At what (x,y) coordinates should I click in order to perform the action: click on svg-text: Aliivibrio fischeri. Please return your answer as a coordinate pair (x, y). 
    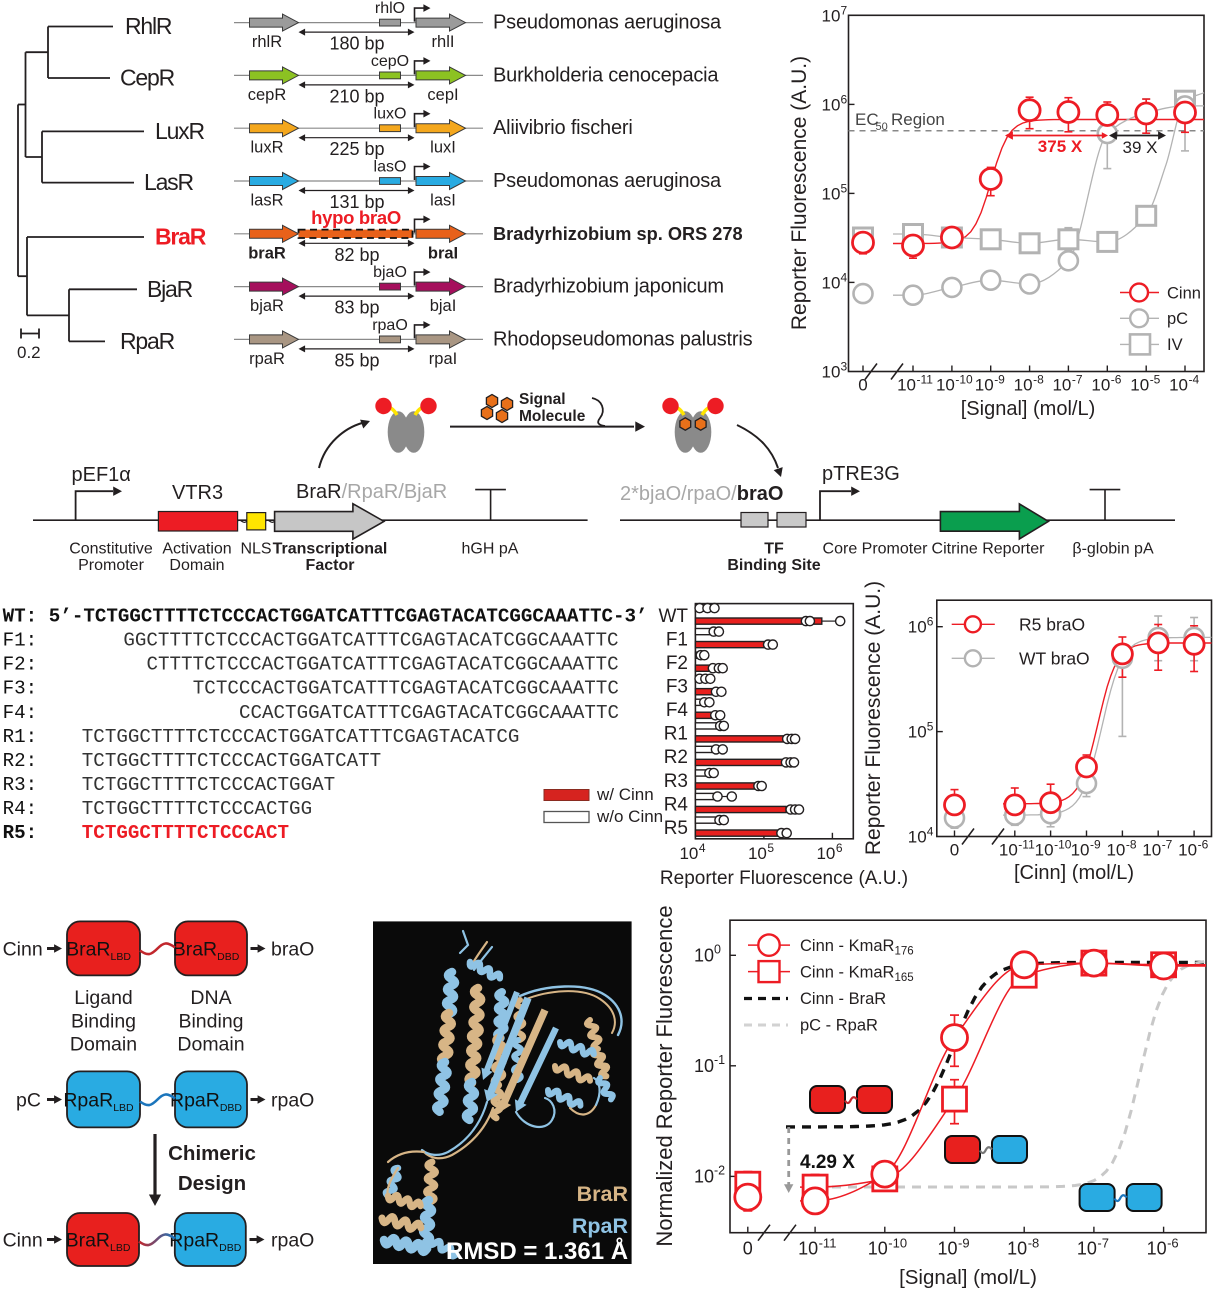
    Looking at the image, I should click on (563, 128).